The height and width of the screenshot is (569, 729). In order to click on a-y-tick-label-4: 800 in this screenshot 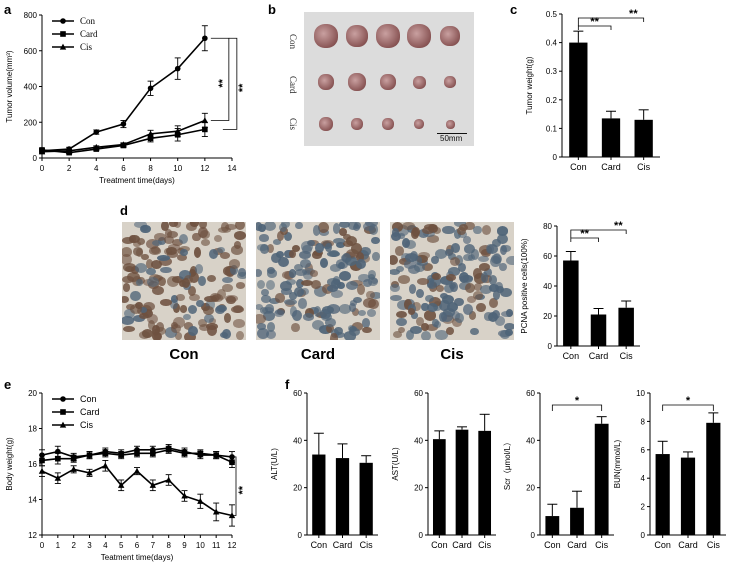, I will do `click(31, 15)`.